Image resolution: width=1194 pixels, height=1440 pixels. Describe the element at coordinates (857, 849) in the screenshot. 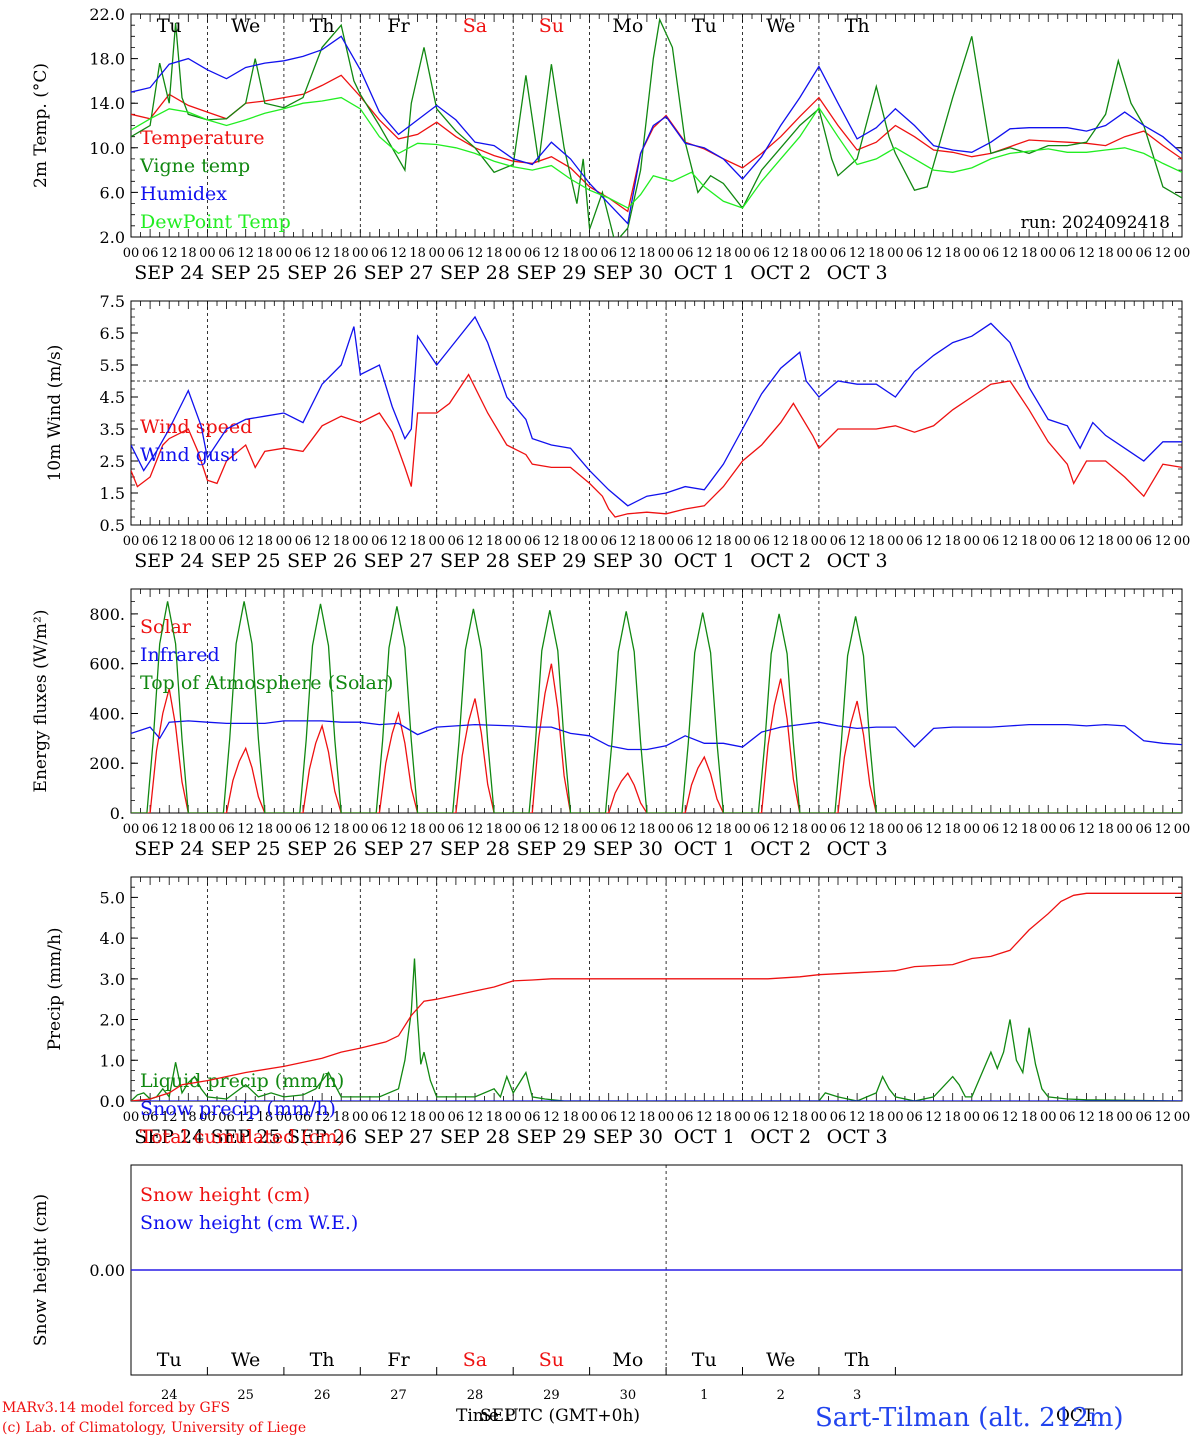

I see `date-label: OCT 3` at that location.